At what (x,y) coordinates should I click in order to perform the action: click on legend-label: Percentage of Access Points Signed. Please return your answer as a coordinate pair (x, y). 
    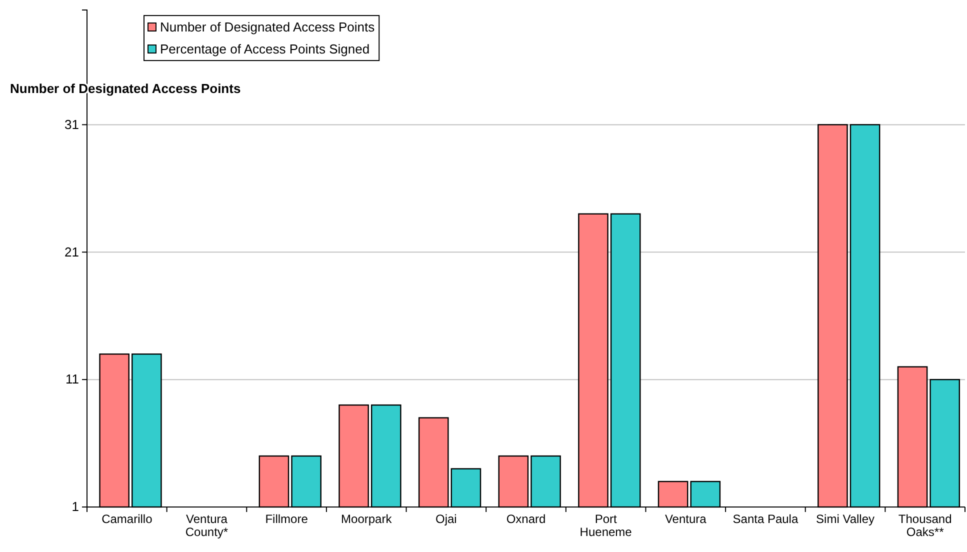
    Looking at the image, I should click on (265, 49).